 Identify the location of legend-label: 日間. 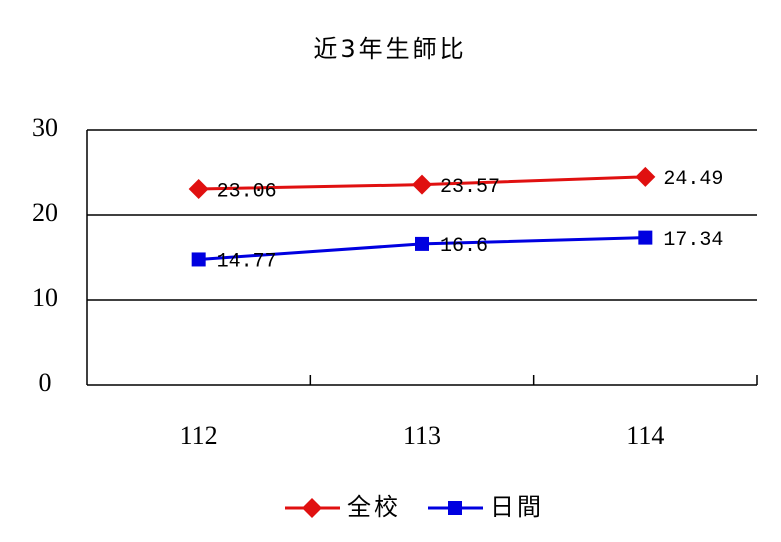
(517, 507).